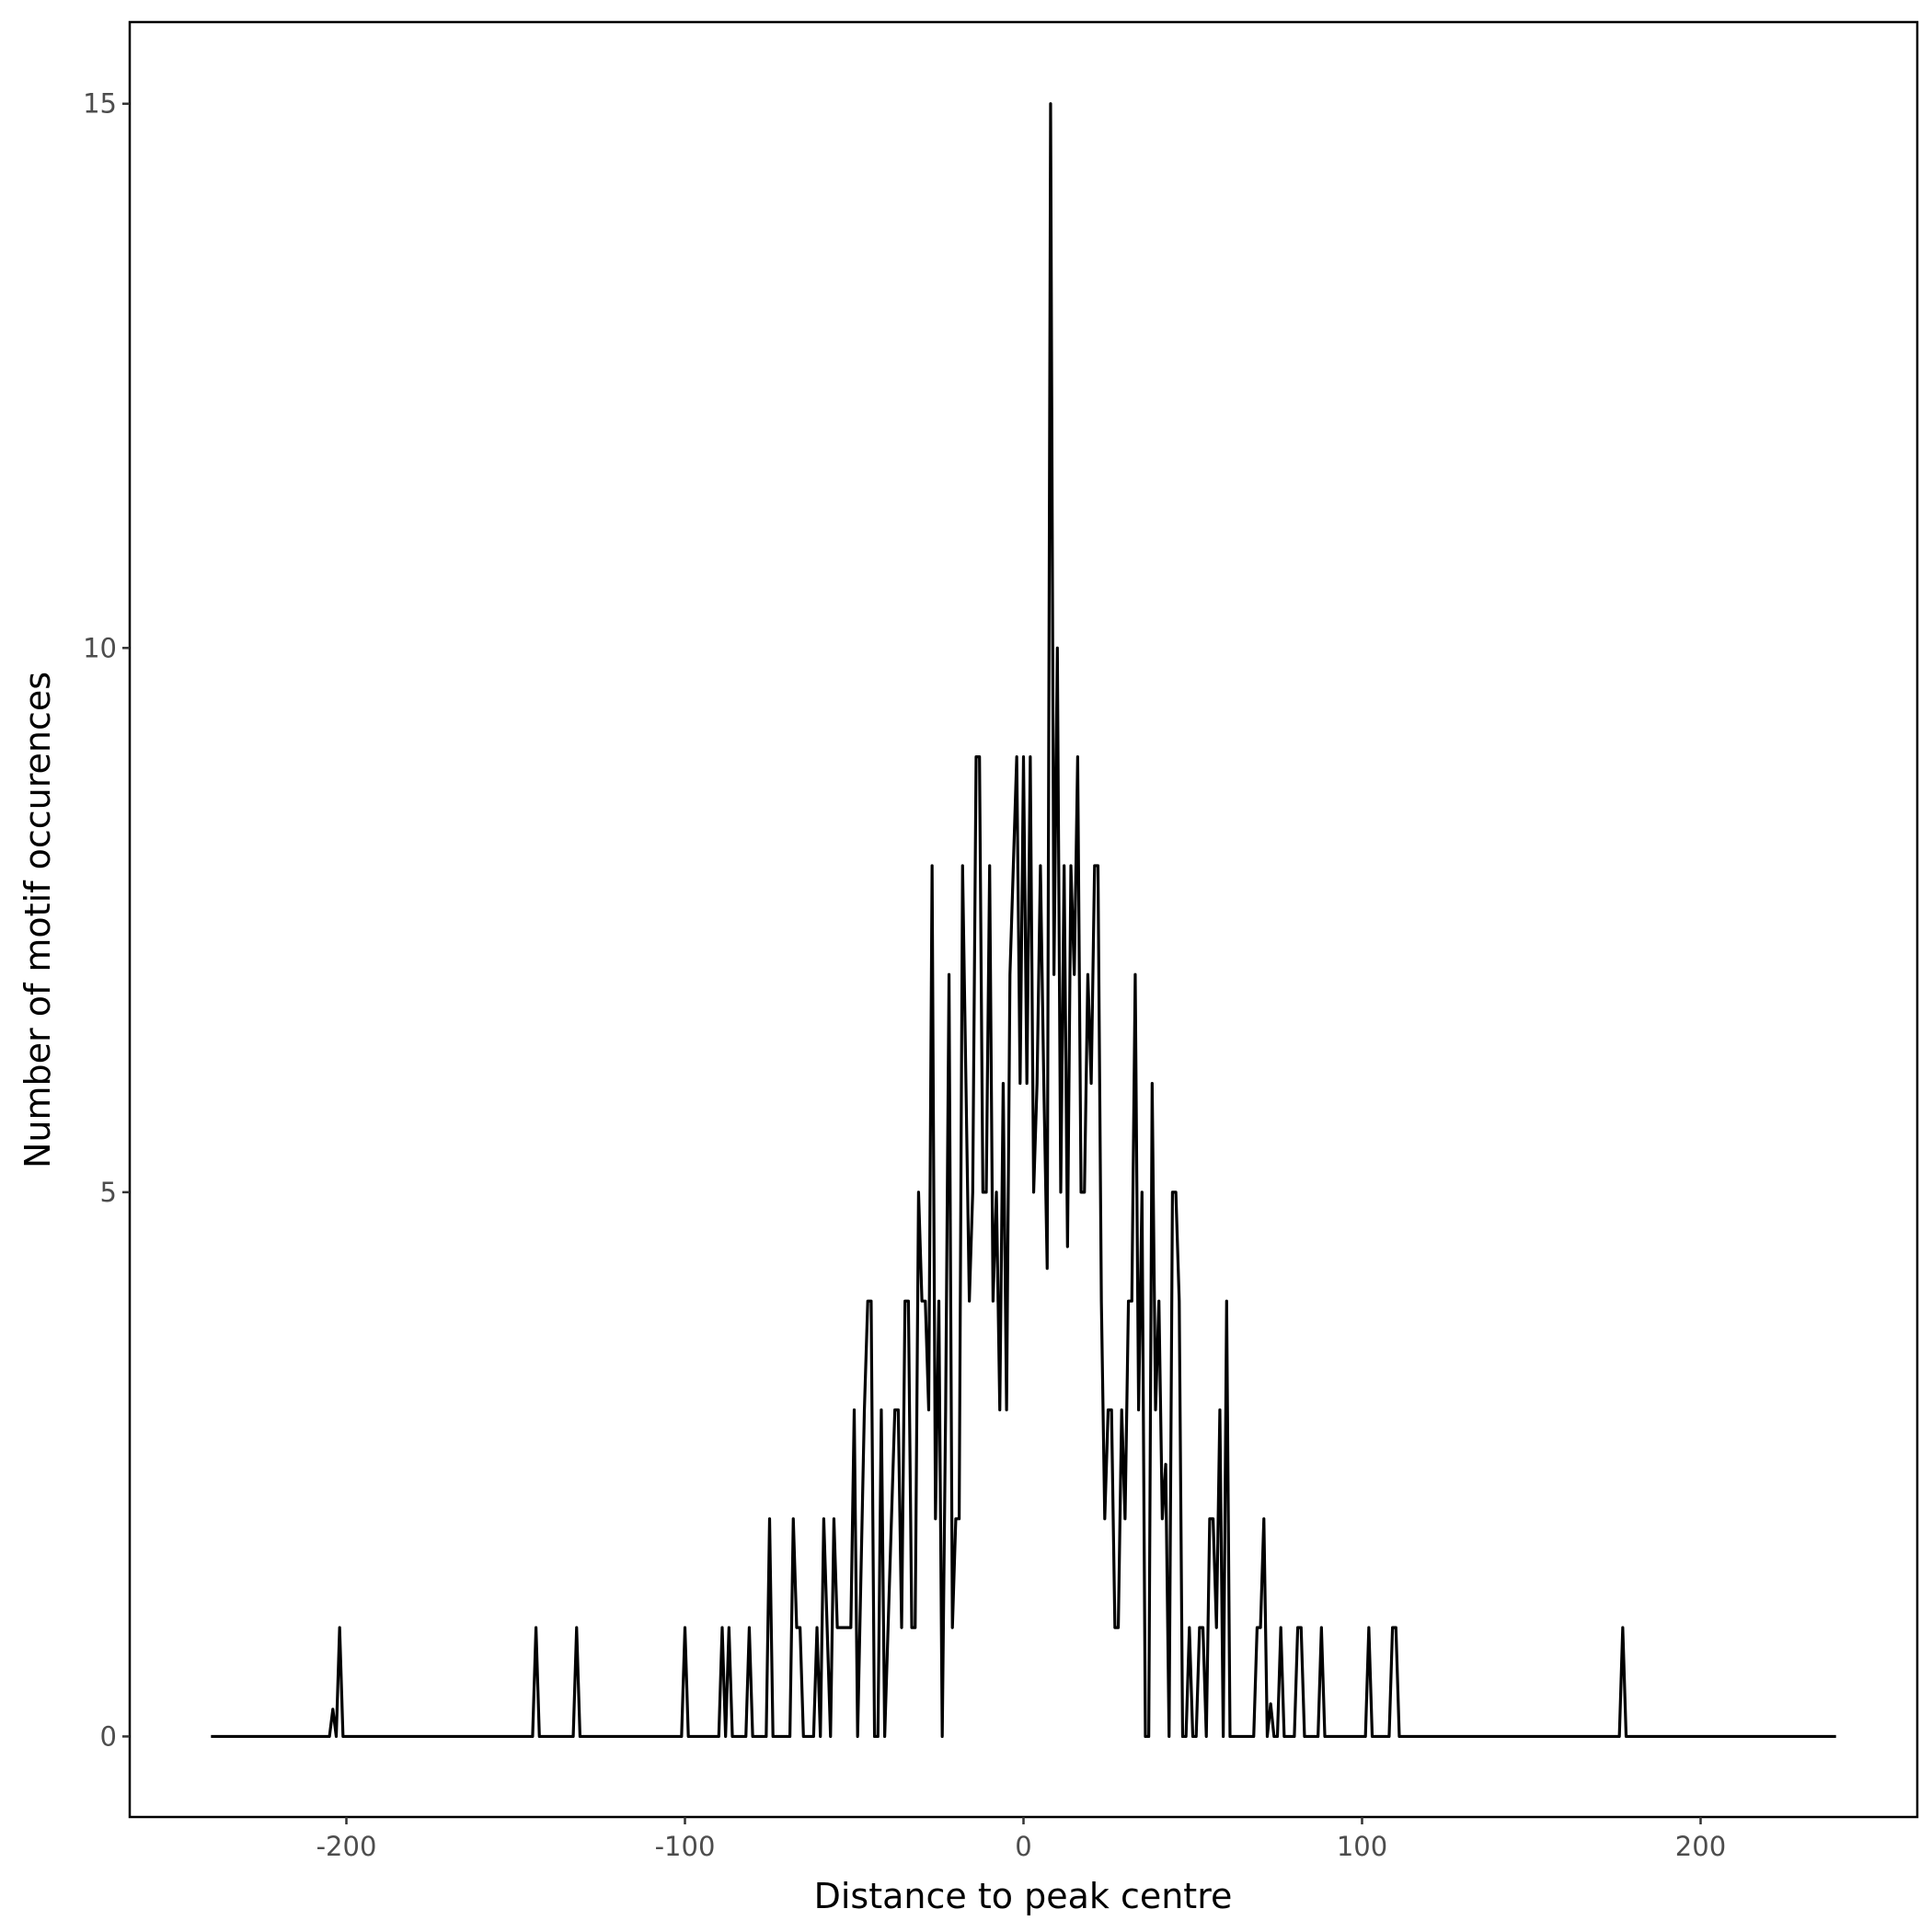 The height and width of the screenshot is (1932, 1932). I want to click on y-tick-label: 0, so click(108, 1736).